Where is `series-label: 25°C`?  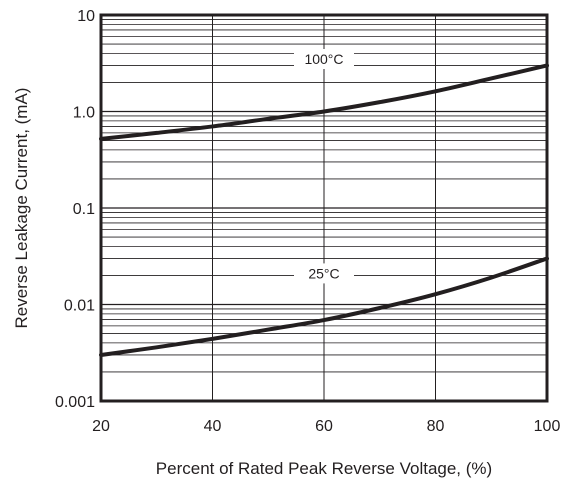 series-label: 25°C is located at coordinates (323, 273).